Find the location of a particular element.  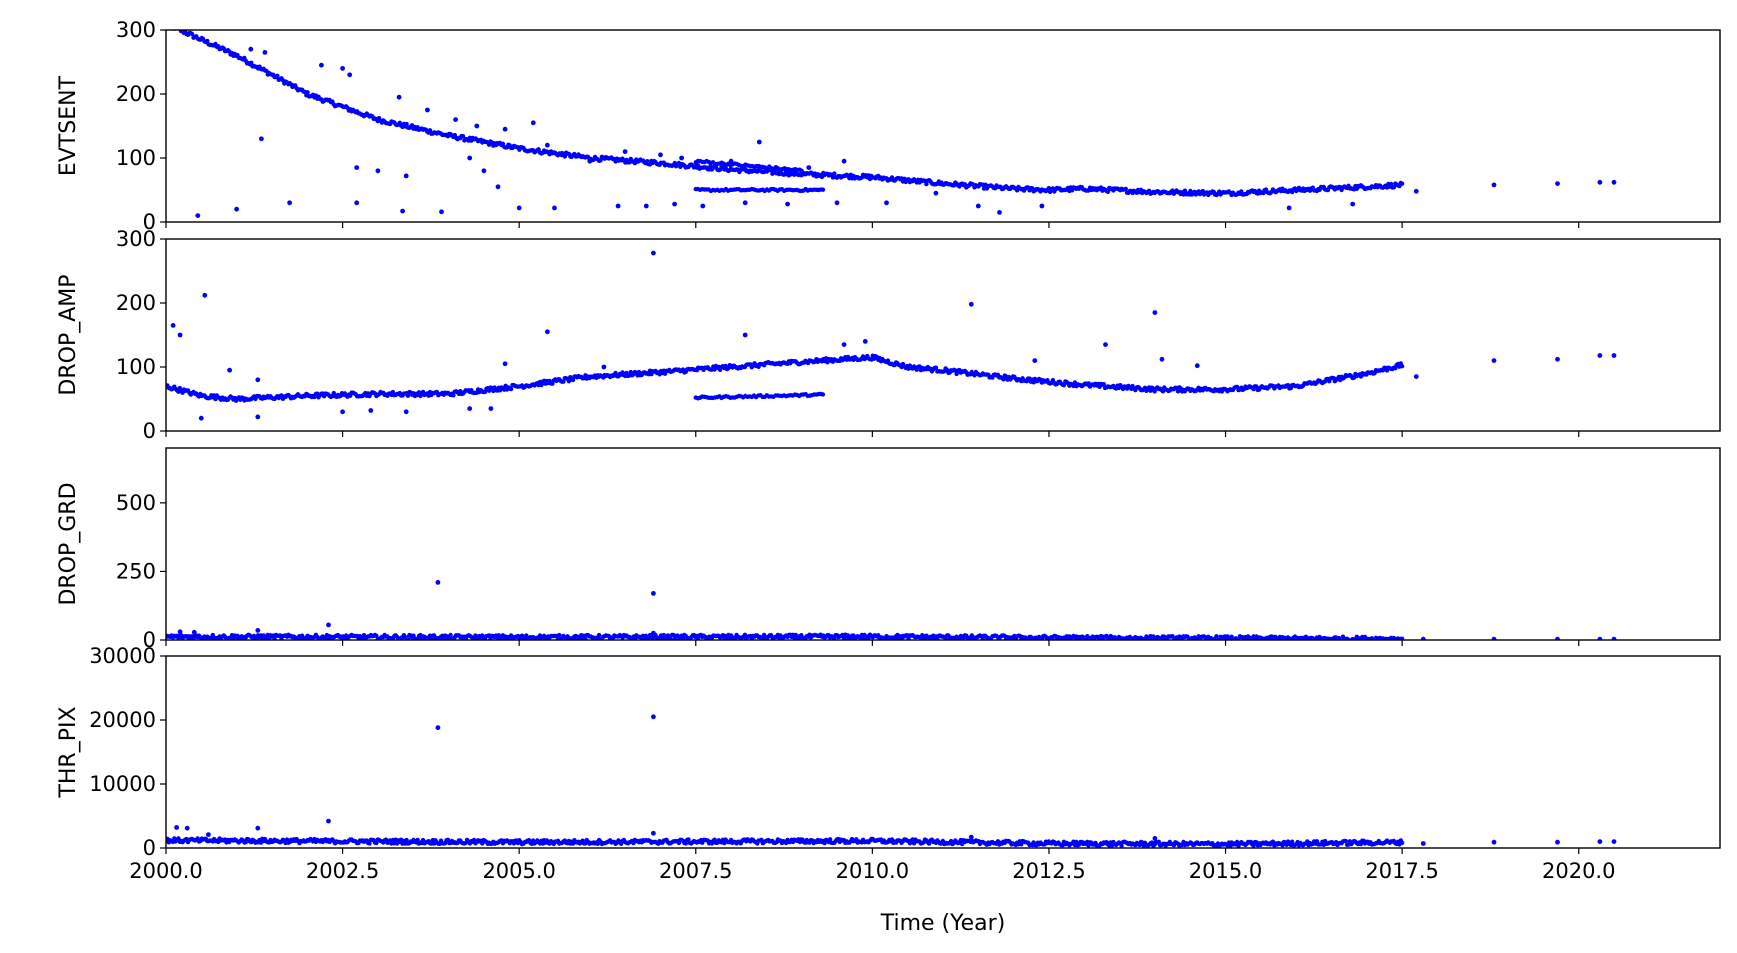

y-tick-label: 0 is located at coordinates (149, 222).